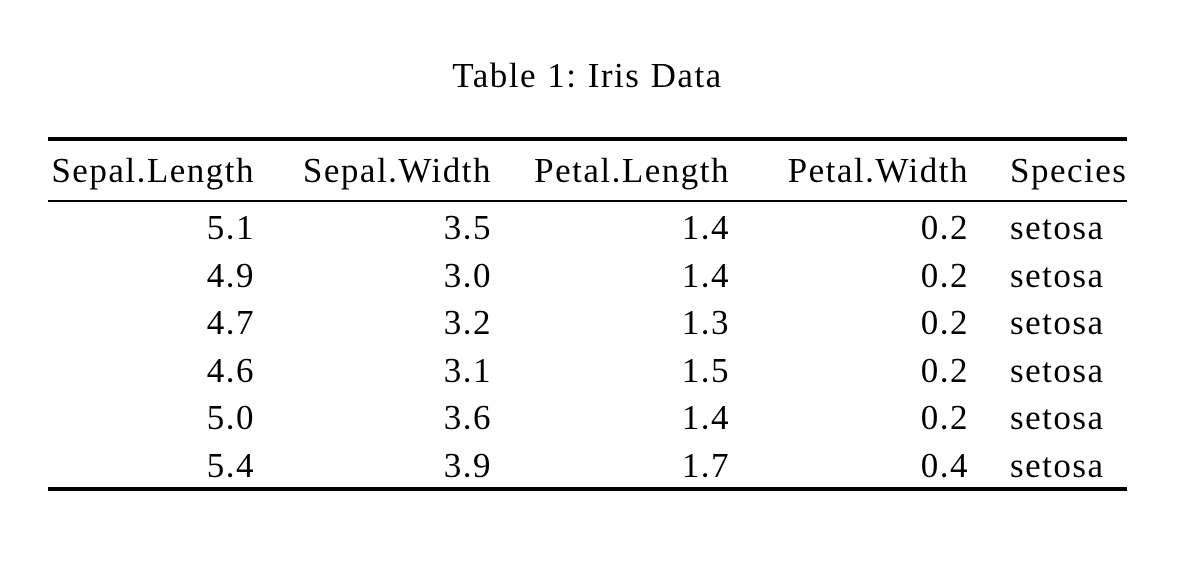 The height and width of the screenshot is (580, 1202). Describe the element at coordinates (587, 274) in the screenshot. I see `table-row: 4.9 3.0 1.4 0.2 setosa` at that location.